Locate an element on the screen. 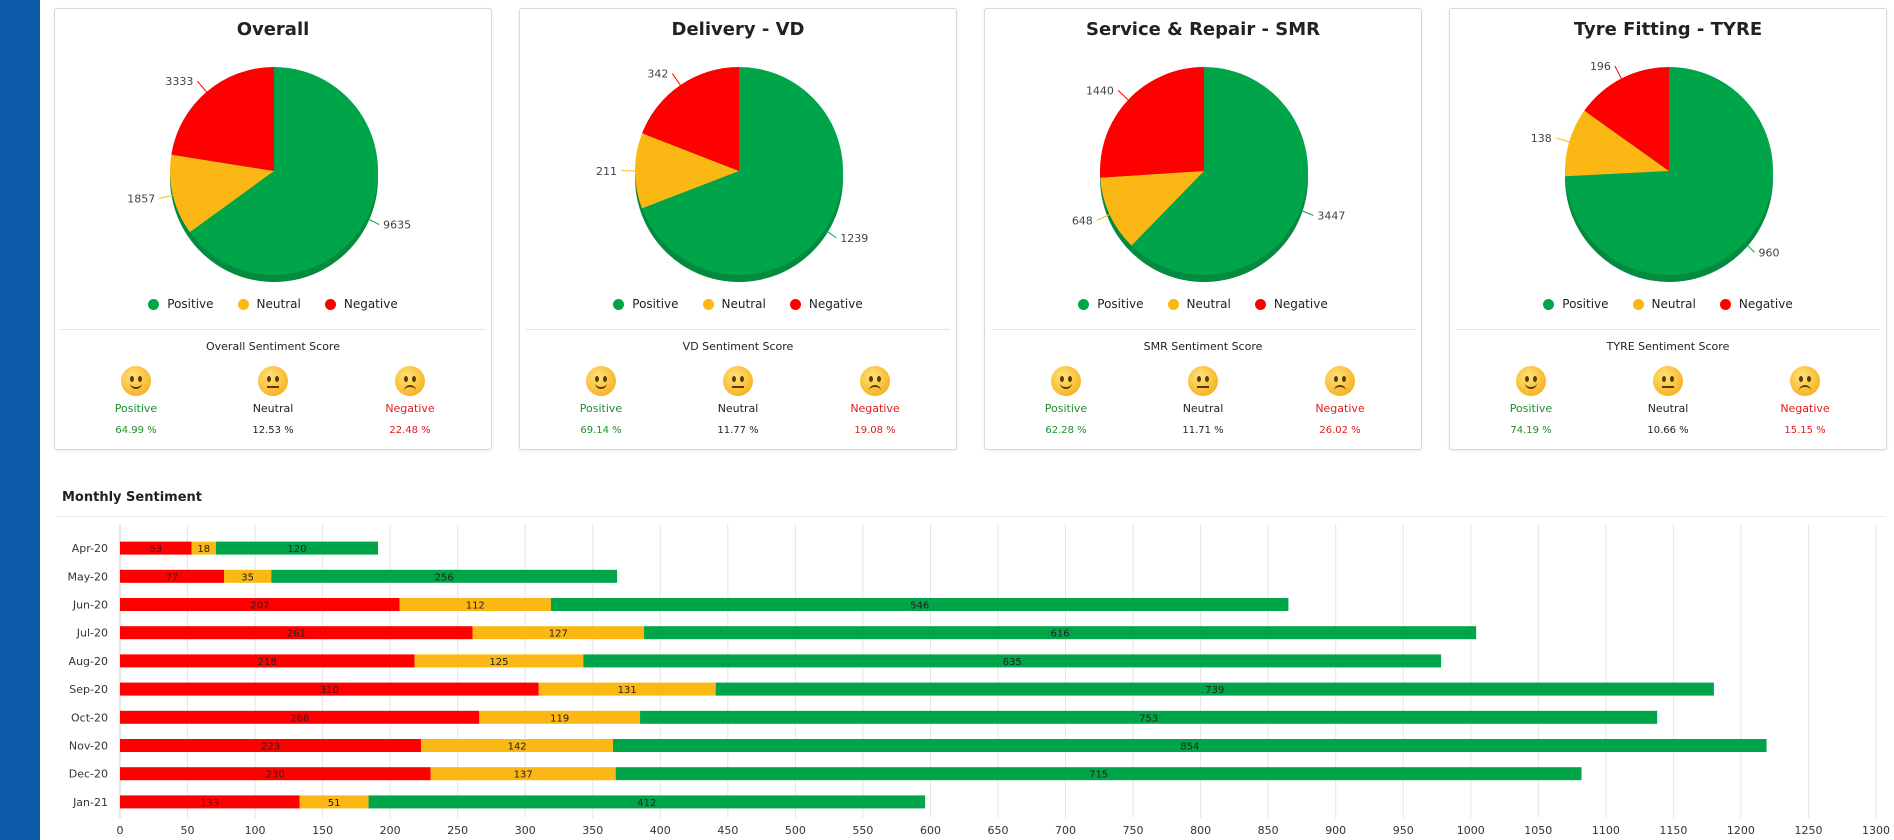 The height and width of the screenshot is (840, 1894). x-tick-label: 1000 is located at coordinates (1471, 830).